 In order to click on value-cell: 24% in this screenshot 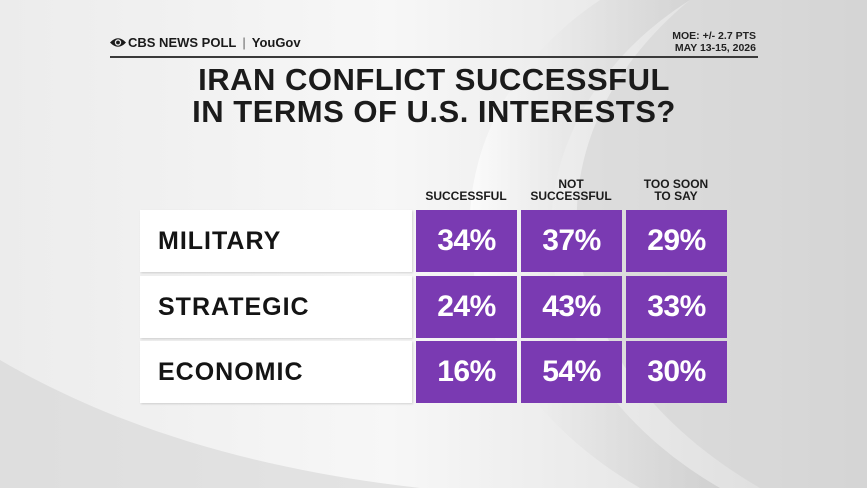, I will do `click(466, 307)`.